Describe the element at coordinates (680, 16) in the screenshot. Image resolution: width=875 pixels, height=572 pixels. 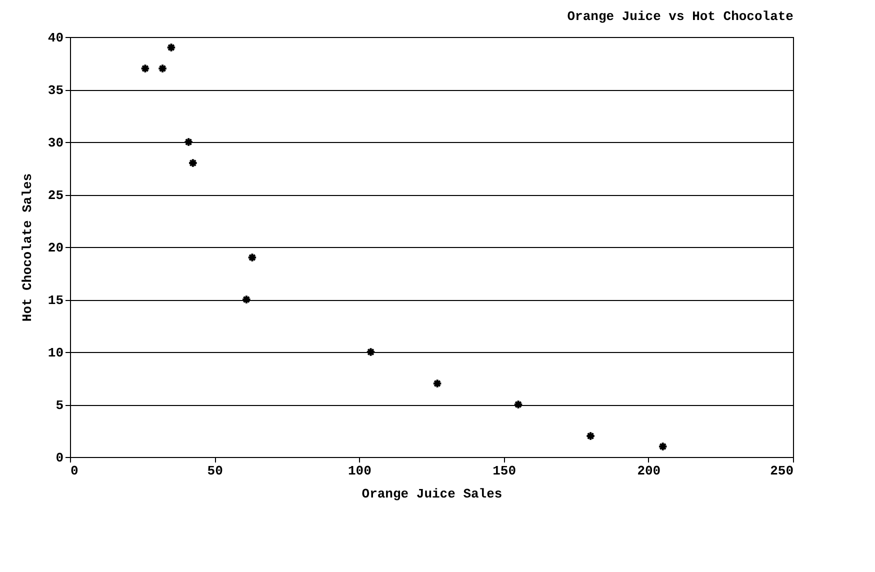
I see `chart-title: Orange Juice vs Hot Chocolate` at that location.